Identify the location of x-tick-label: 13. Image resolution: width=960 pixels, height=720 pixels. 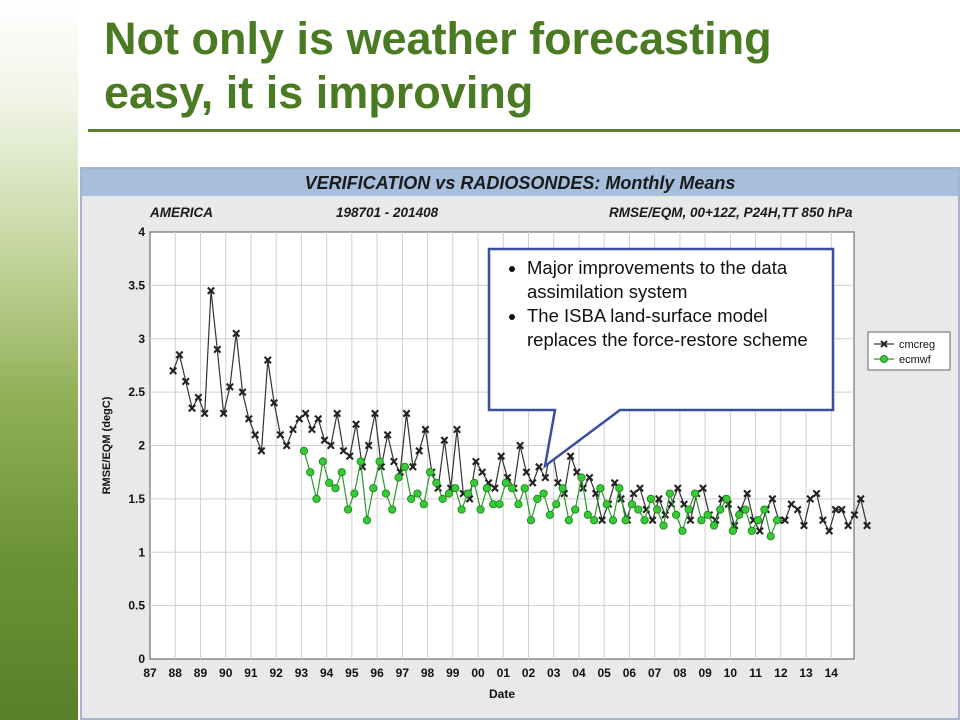
(806, 673).